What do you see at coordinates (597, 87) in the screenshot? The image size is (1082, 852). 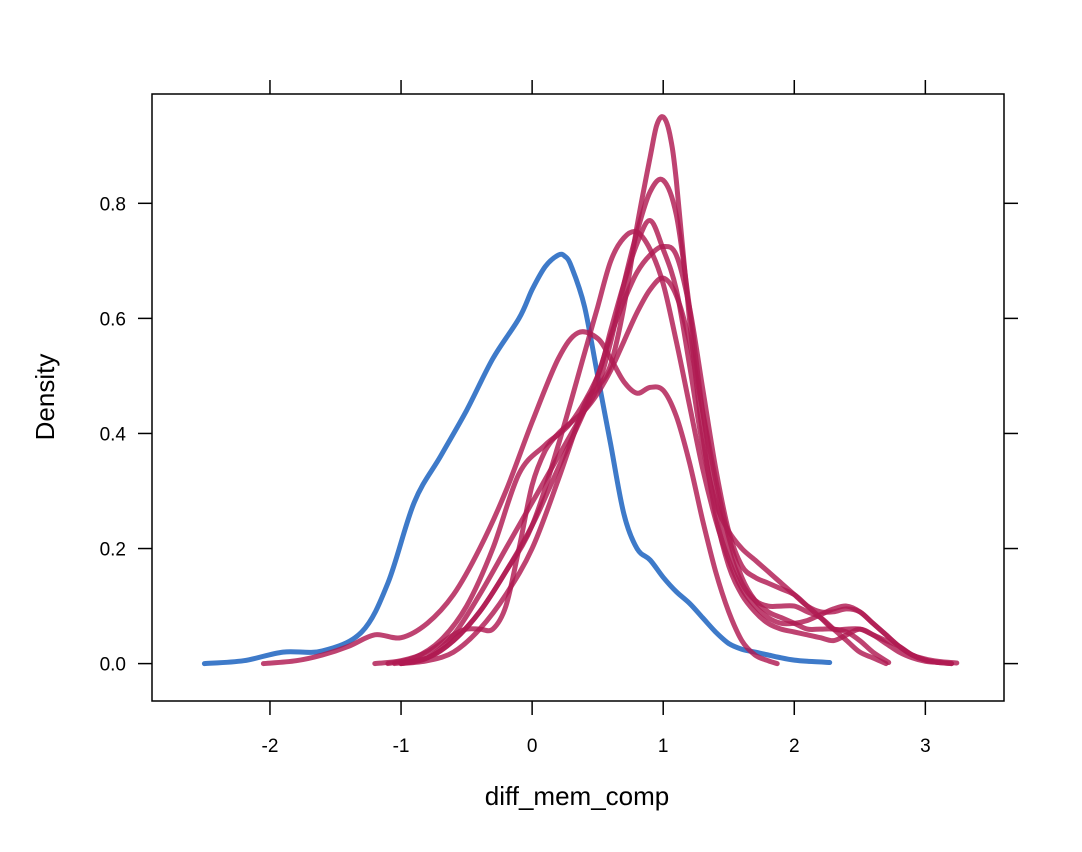 I see `x-ticks-top` at bounding box center [597, 87].